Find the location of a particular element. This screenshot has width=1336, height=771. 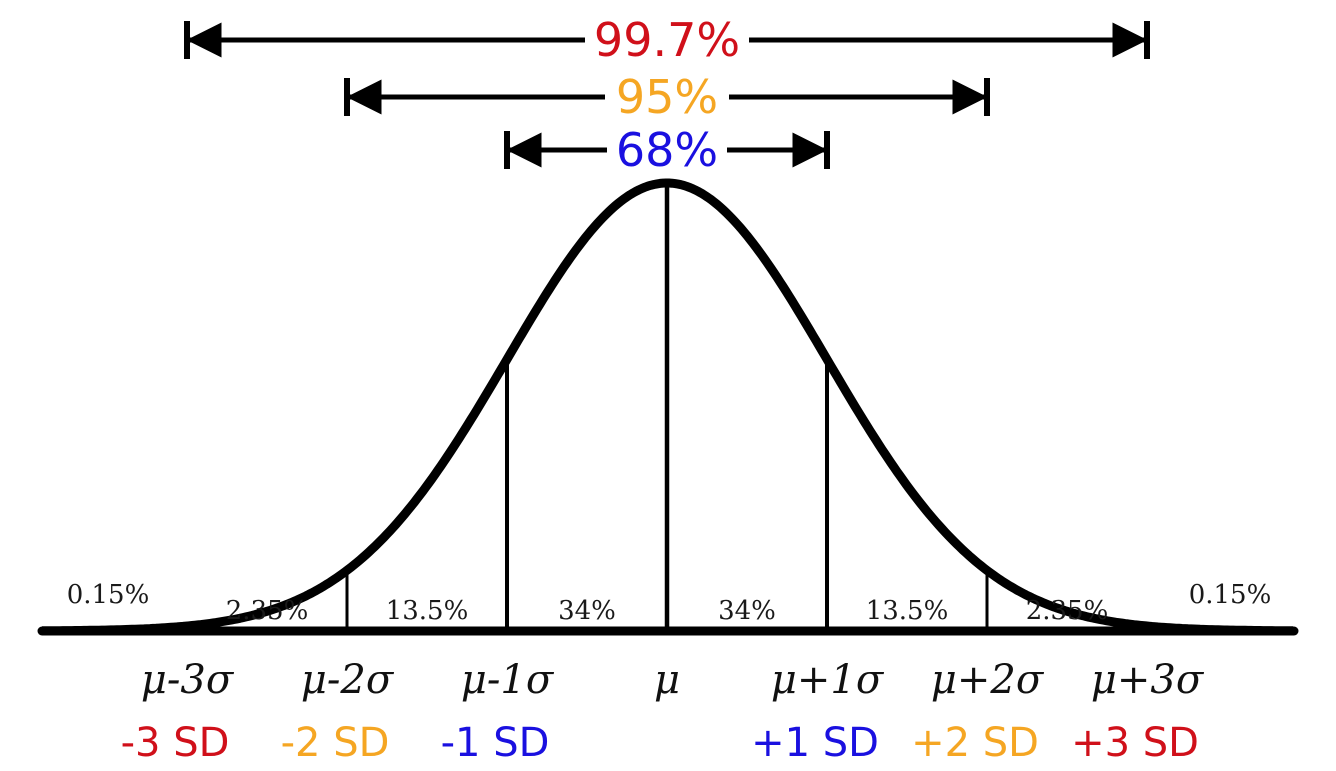

sd-label: +1 SD is located at coordinates (815, 743).